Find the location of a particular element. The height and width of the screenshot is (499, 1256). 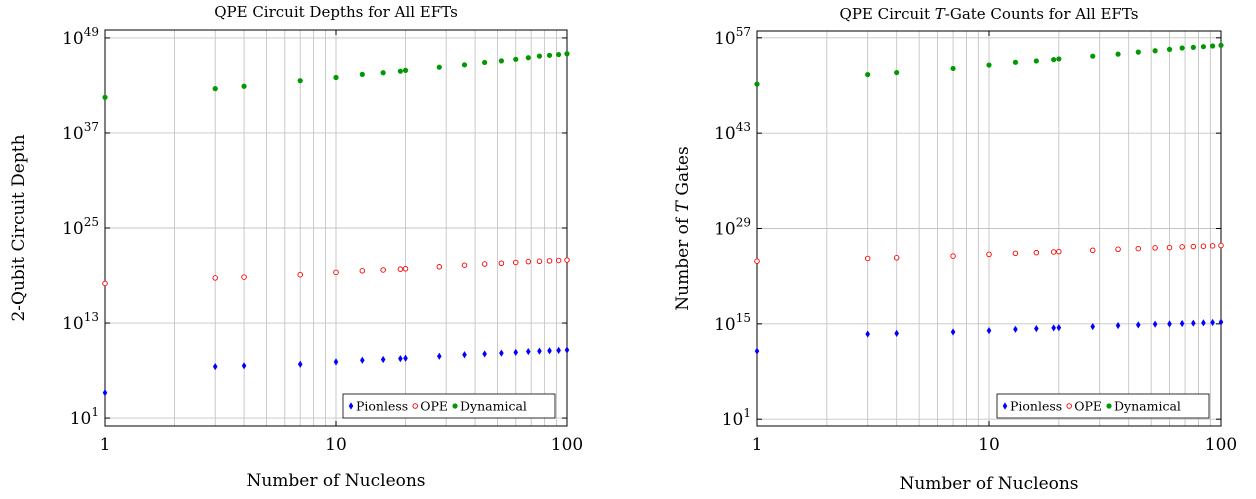

legend-marker-dynamical is located at coordinates (455, 406).